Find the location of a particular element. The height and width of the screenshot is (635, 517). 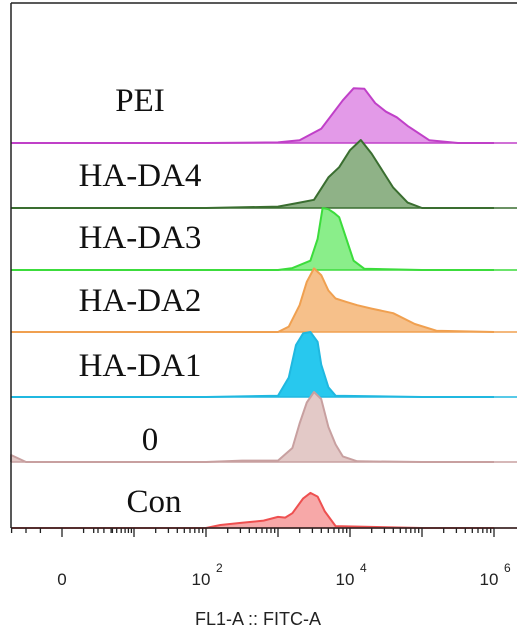

x-tick-base: 0 is located at coordinates (61, 579).